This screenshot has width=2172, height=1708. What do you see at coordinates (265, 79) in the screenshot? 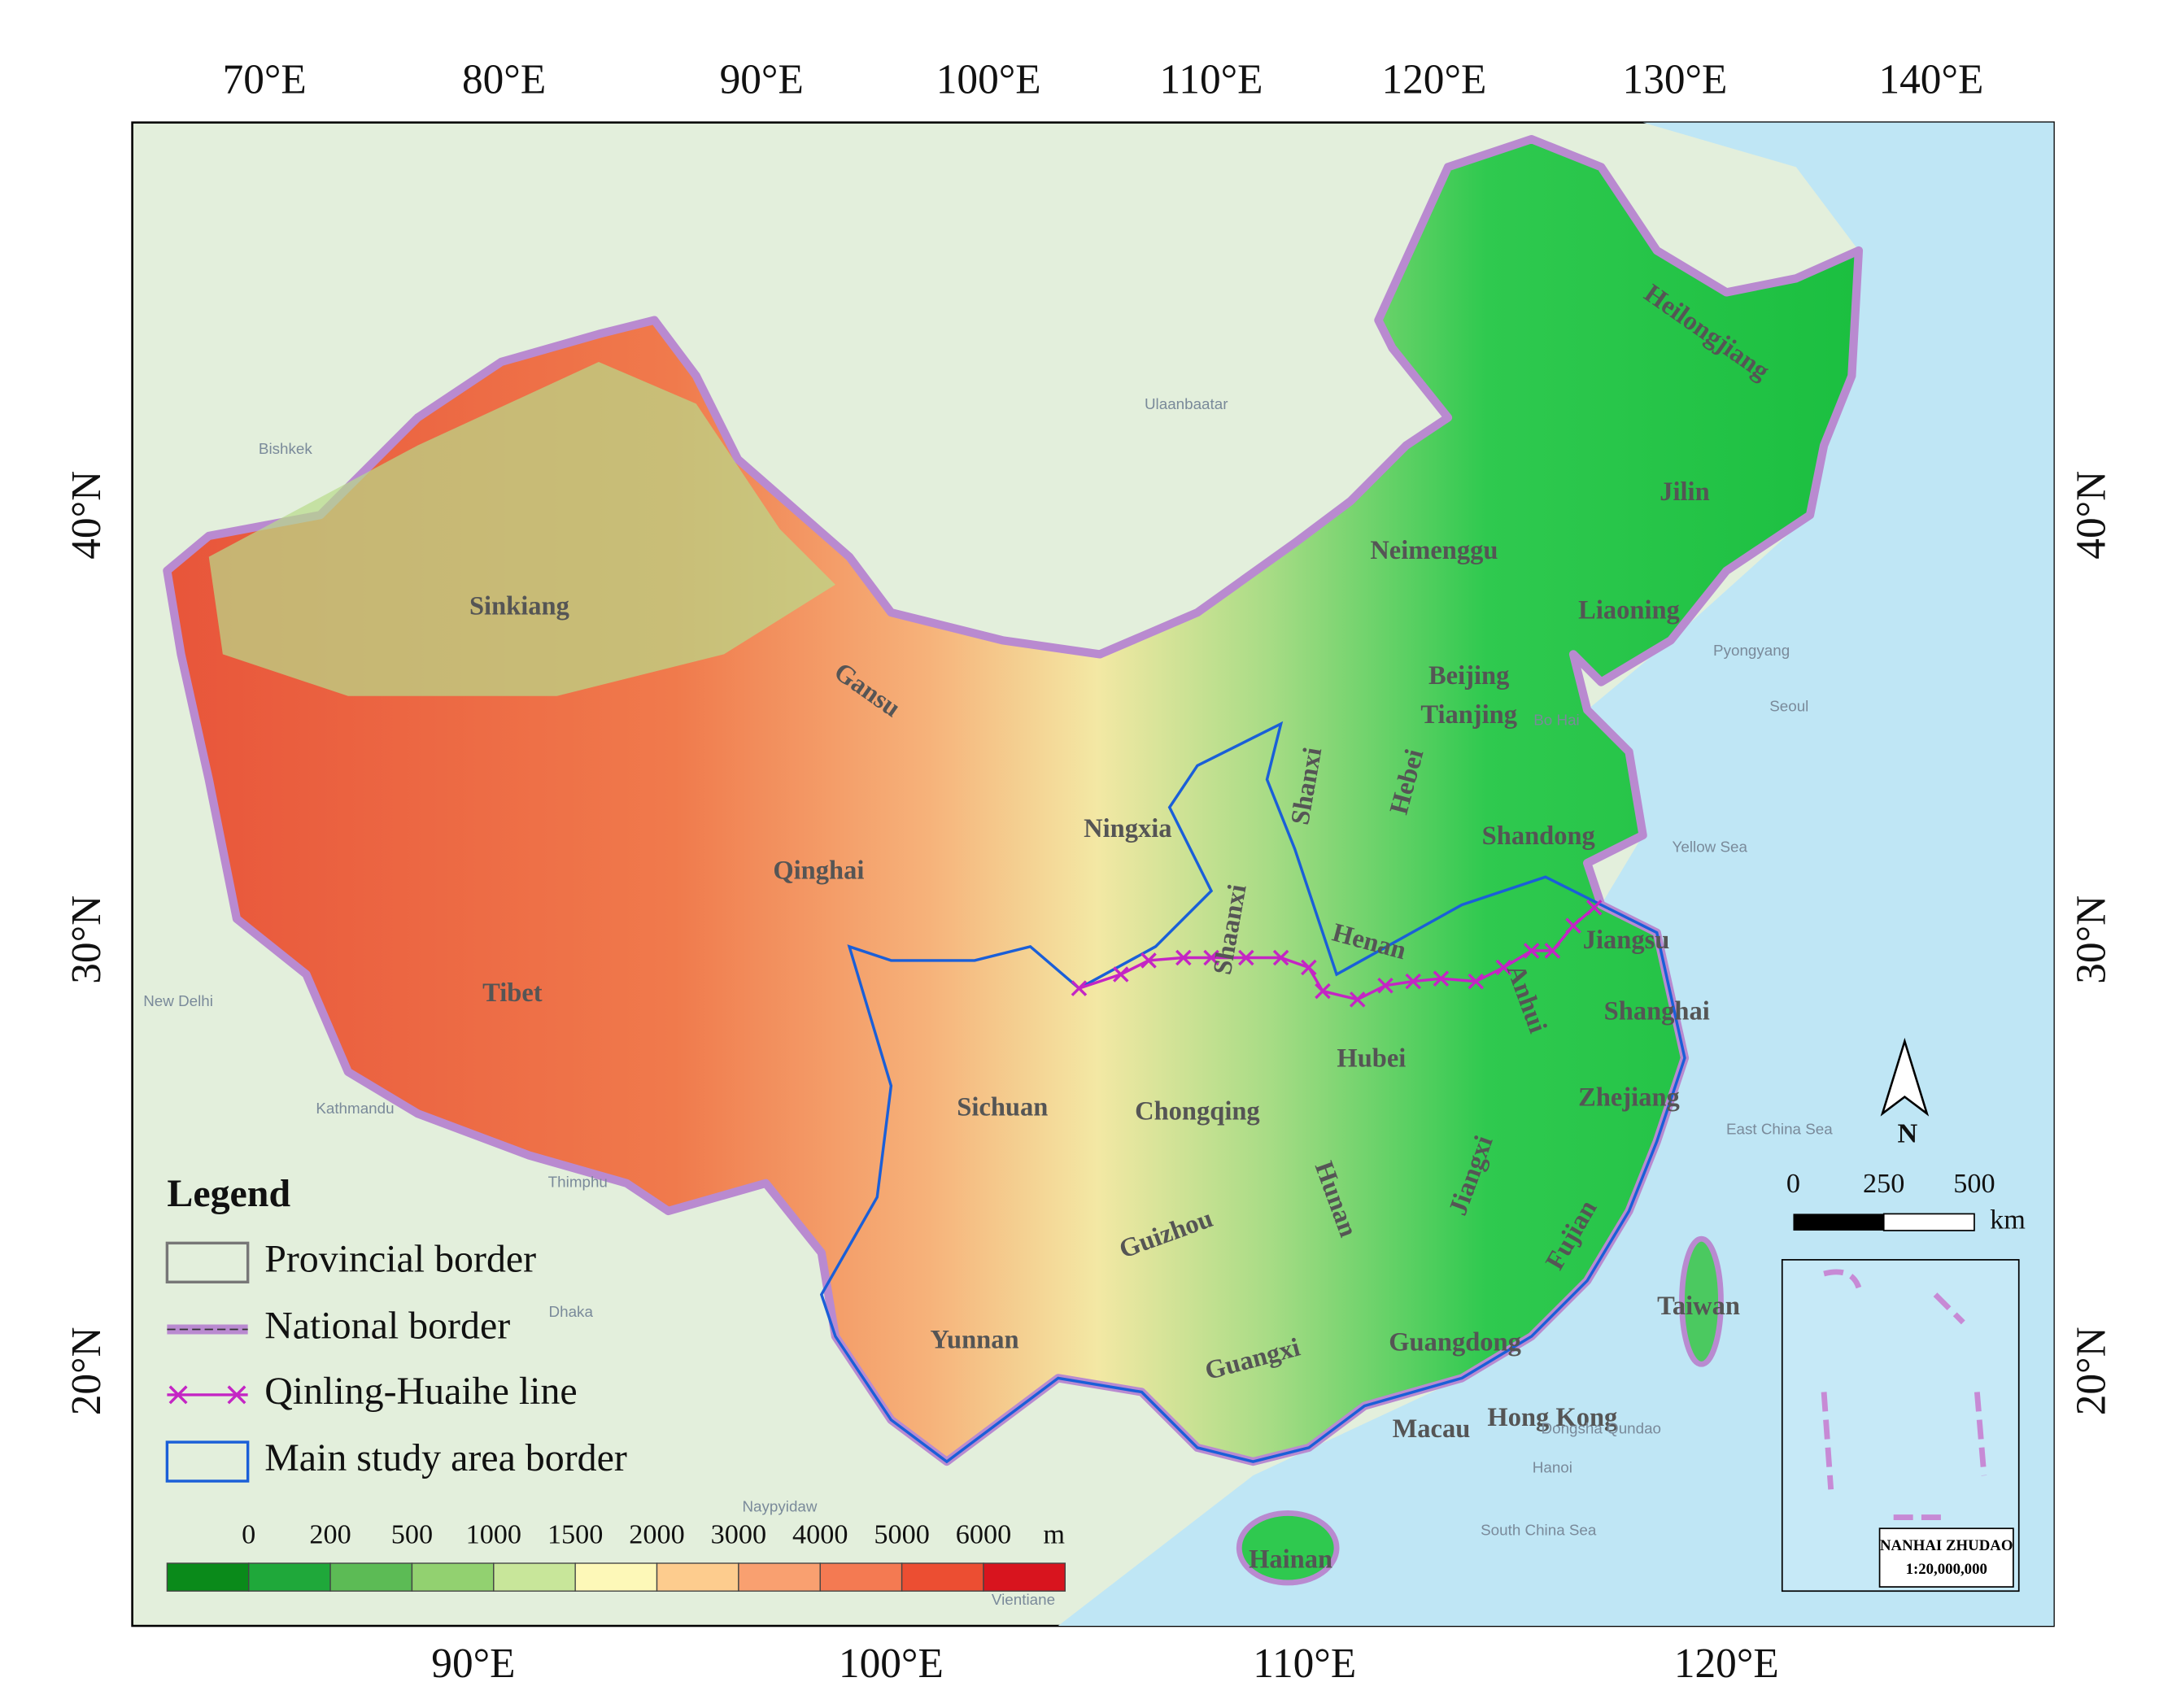
I see `top-longitude-label: 70°E` at bounding box center [265, 79].